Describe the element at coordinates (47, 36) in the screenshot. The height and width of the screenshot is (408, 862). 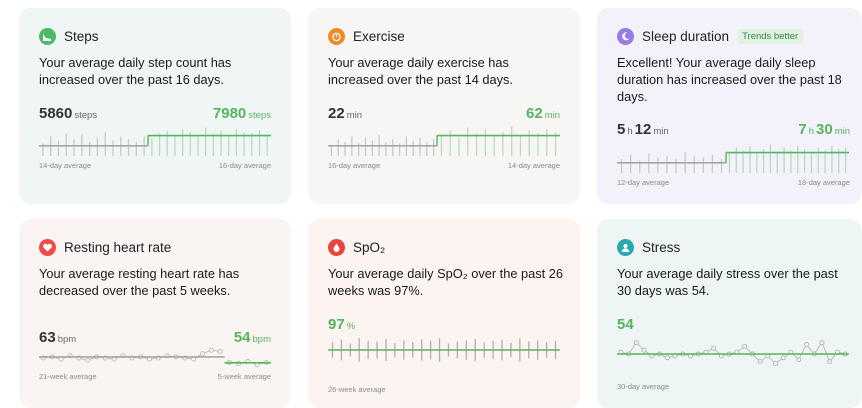
I see `shoe-icon` at that location.